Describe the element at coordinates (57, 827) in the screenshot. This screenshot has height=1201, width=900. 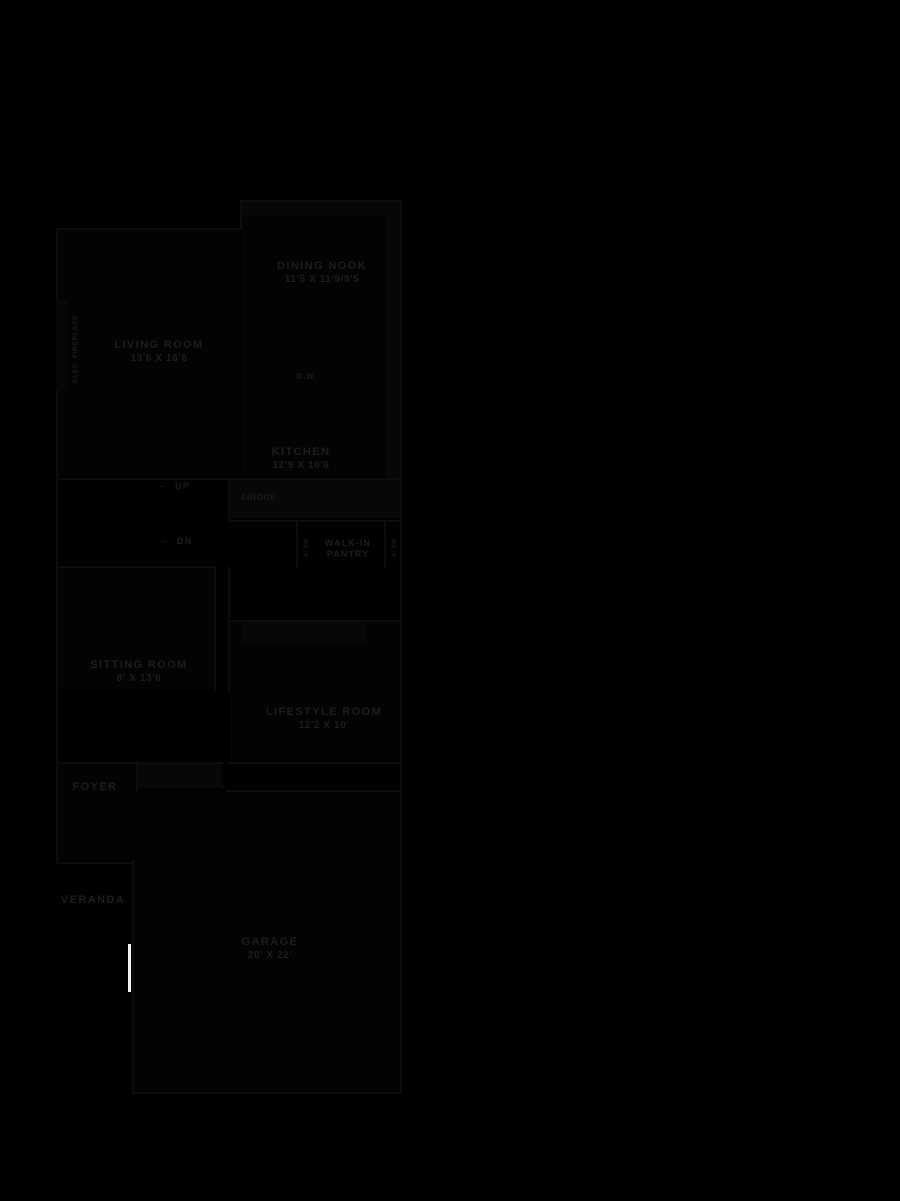
I see `wall-veranda-west` at that location.